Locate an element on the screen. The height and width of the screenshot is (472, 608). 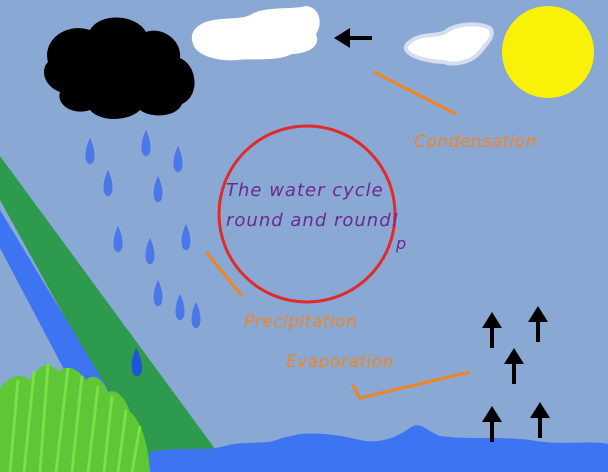
grass-patch is located at coordinates (75, 417).